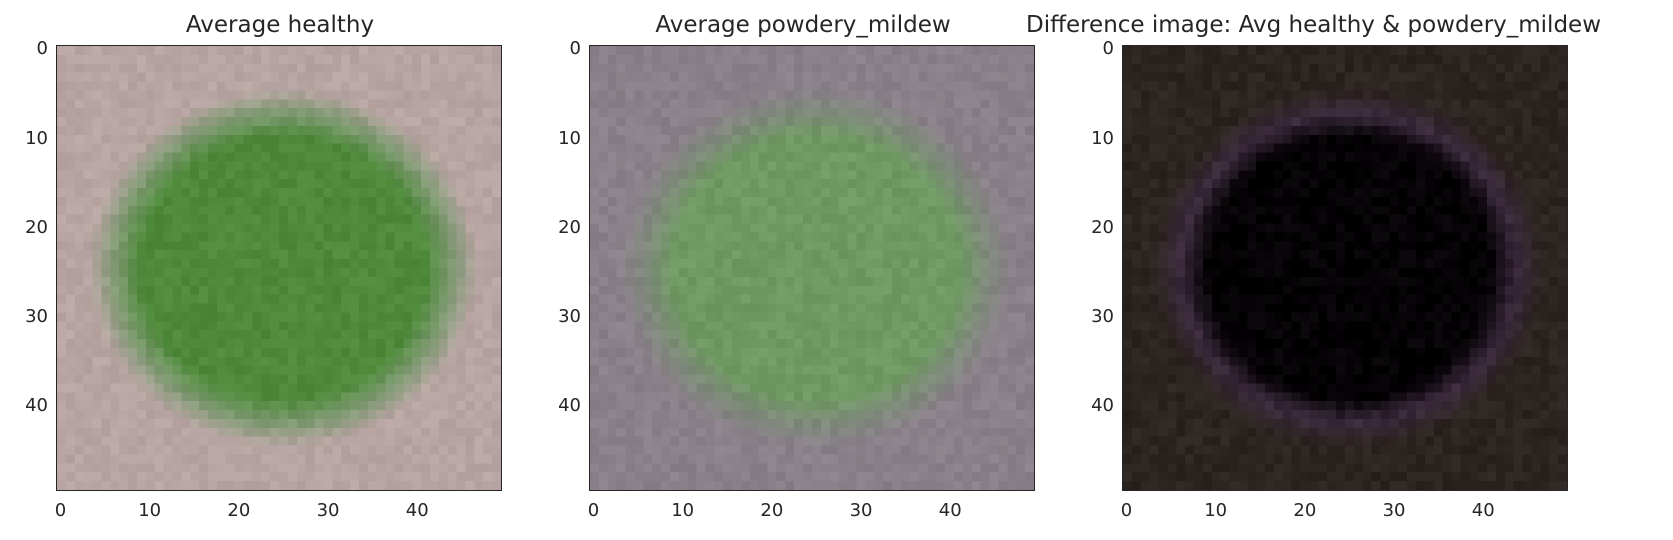  I want to click on panel-title: Average healthy, so click(280, 25).